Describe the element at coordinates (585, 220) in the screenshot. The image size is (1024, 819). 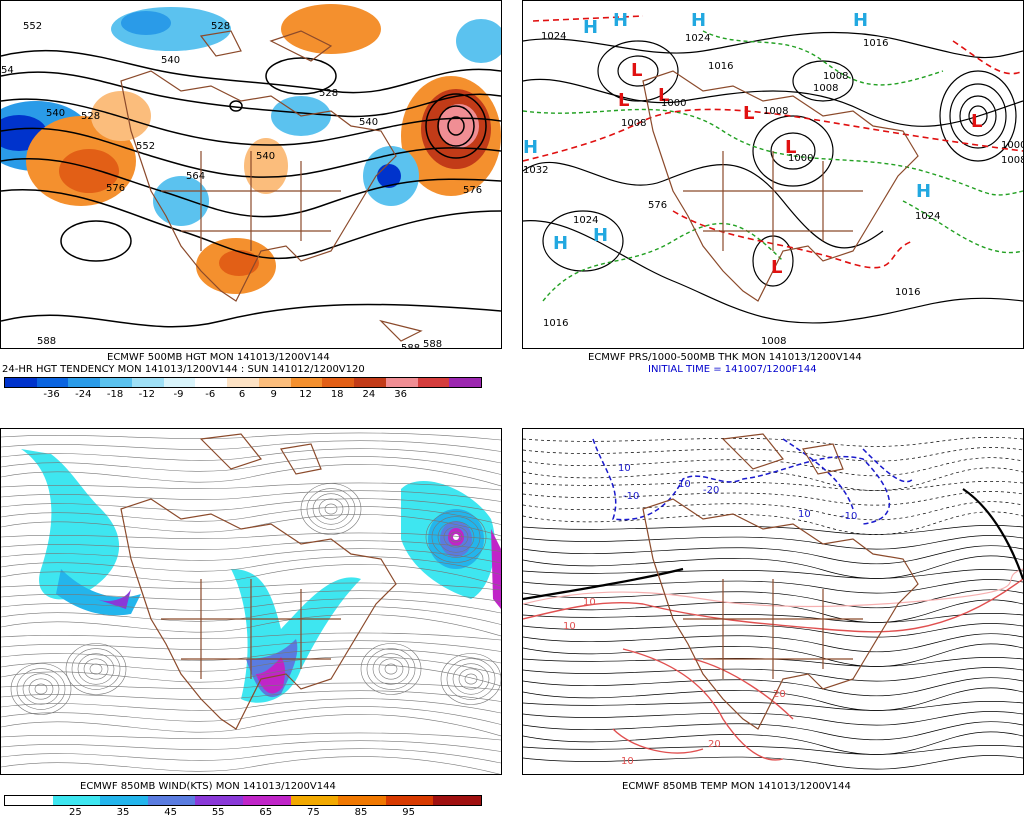
I see `pressure-label: 1024` at that location.